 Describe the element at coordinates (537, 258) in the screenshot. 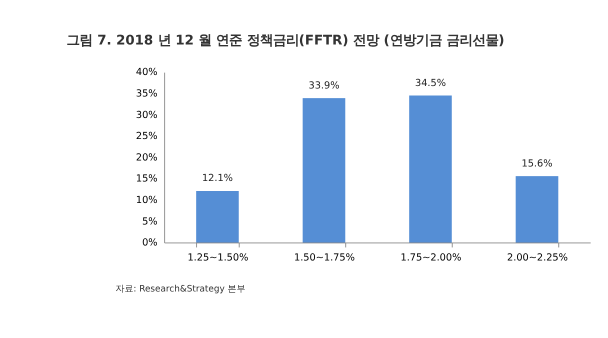

I see `x-tick-label: 2.00~2.25%` at that location.